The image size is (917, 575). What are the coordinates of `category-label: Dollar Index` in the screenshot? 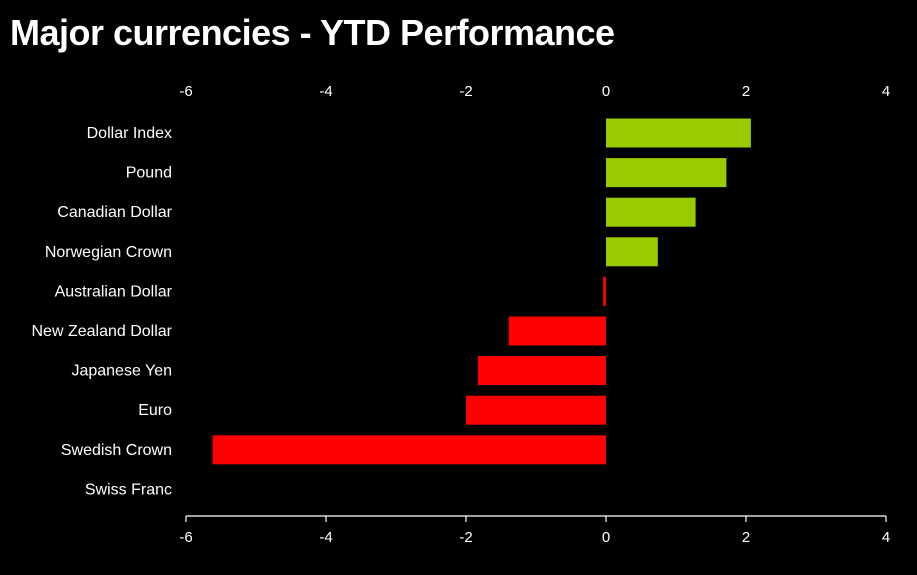 It's located at (129, 133).